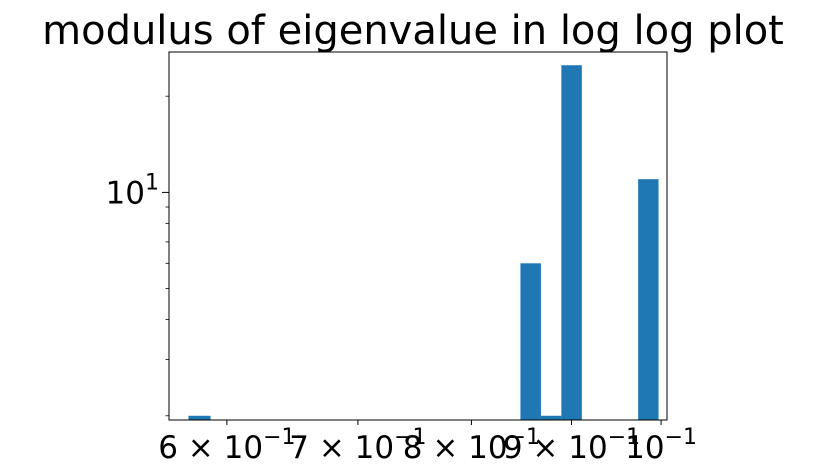 The height and width of the screenshot is (475, 838). Describe the element at coordinates (471, 445) in the screenshot. I see `x-tick-label: 8 × 10⁻¹` at that location.